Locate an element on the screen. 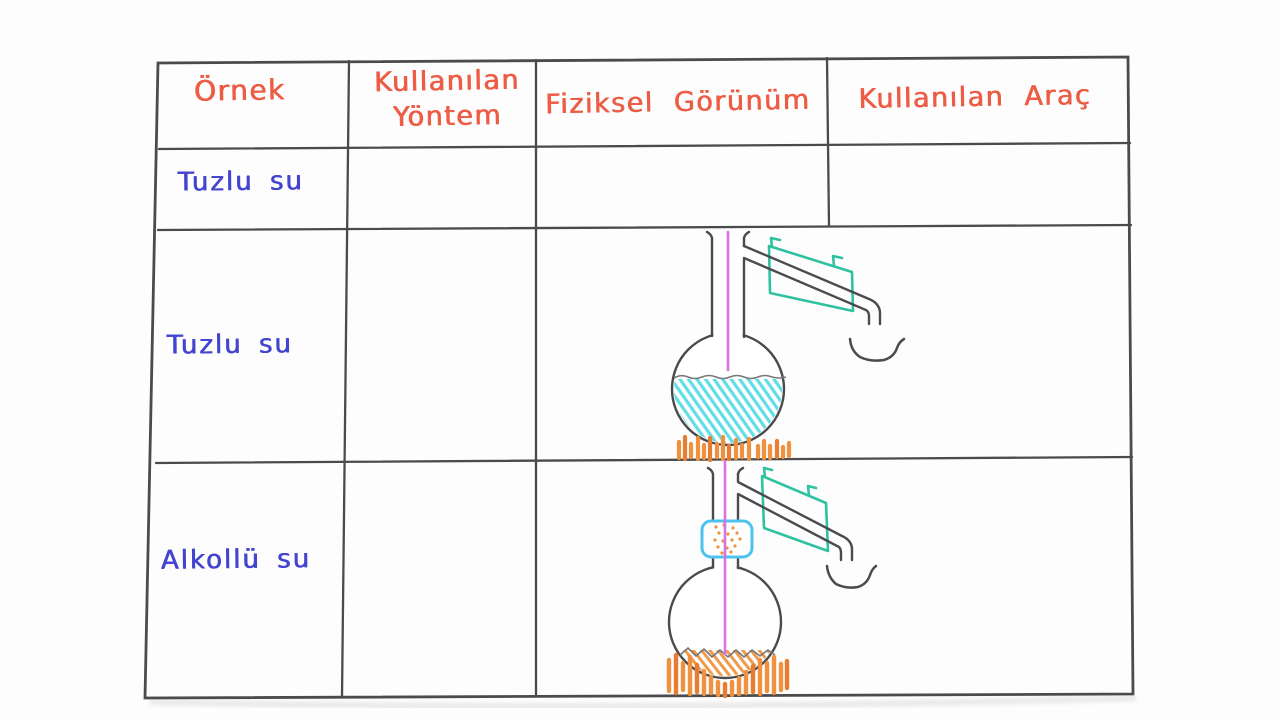 The width and height of the screenshot is (1280, 720). table-line-col3-partial is located at coordinates (828, 142).